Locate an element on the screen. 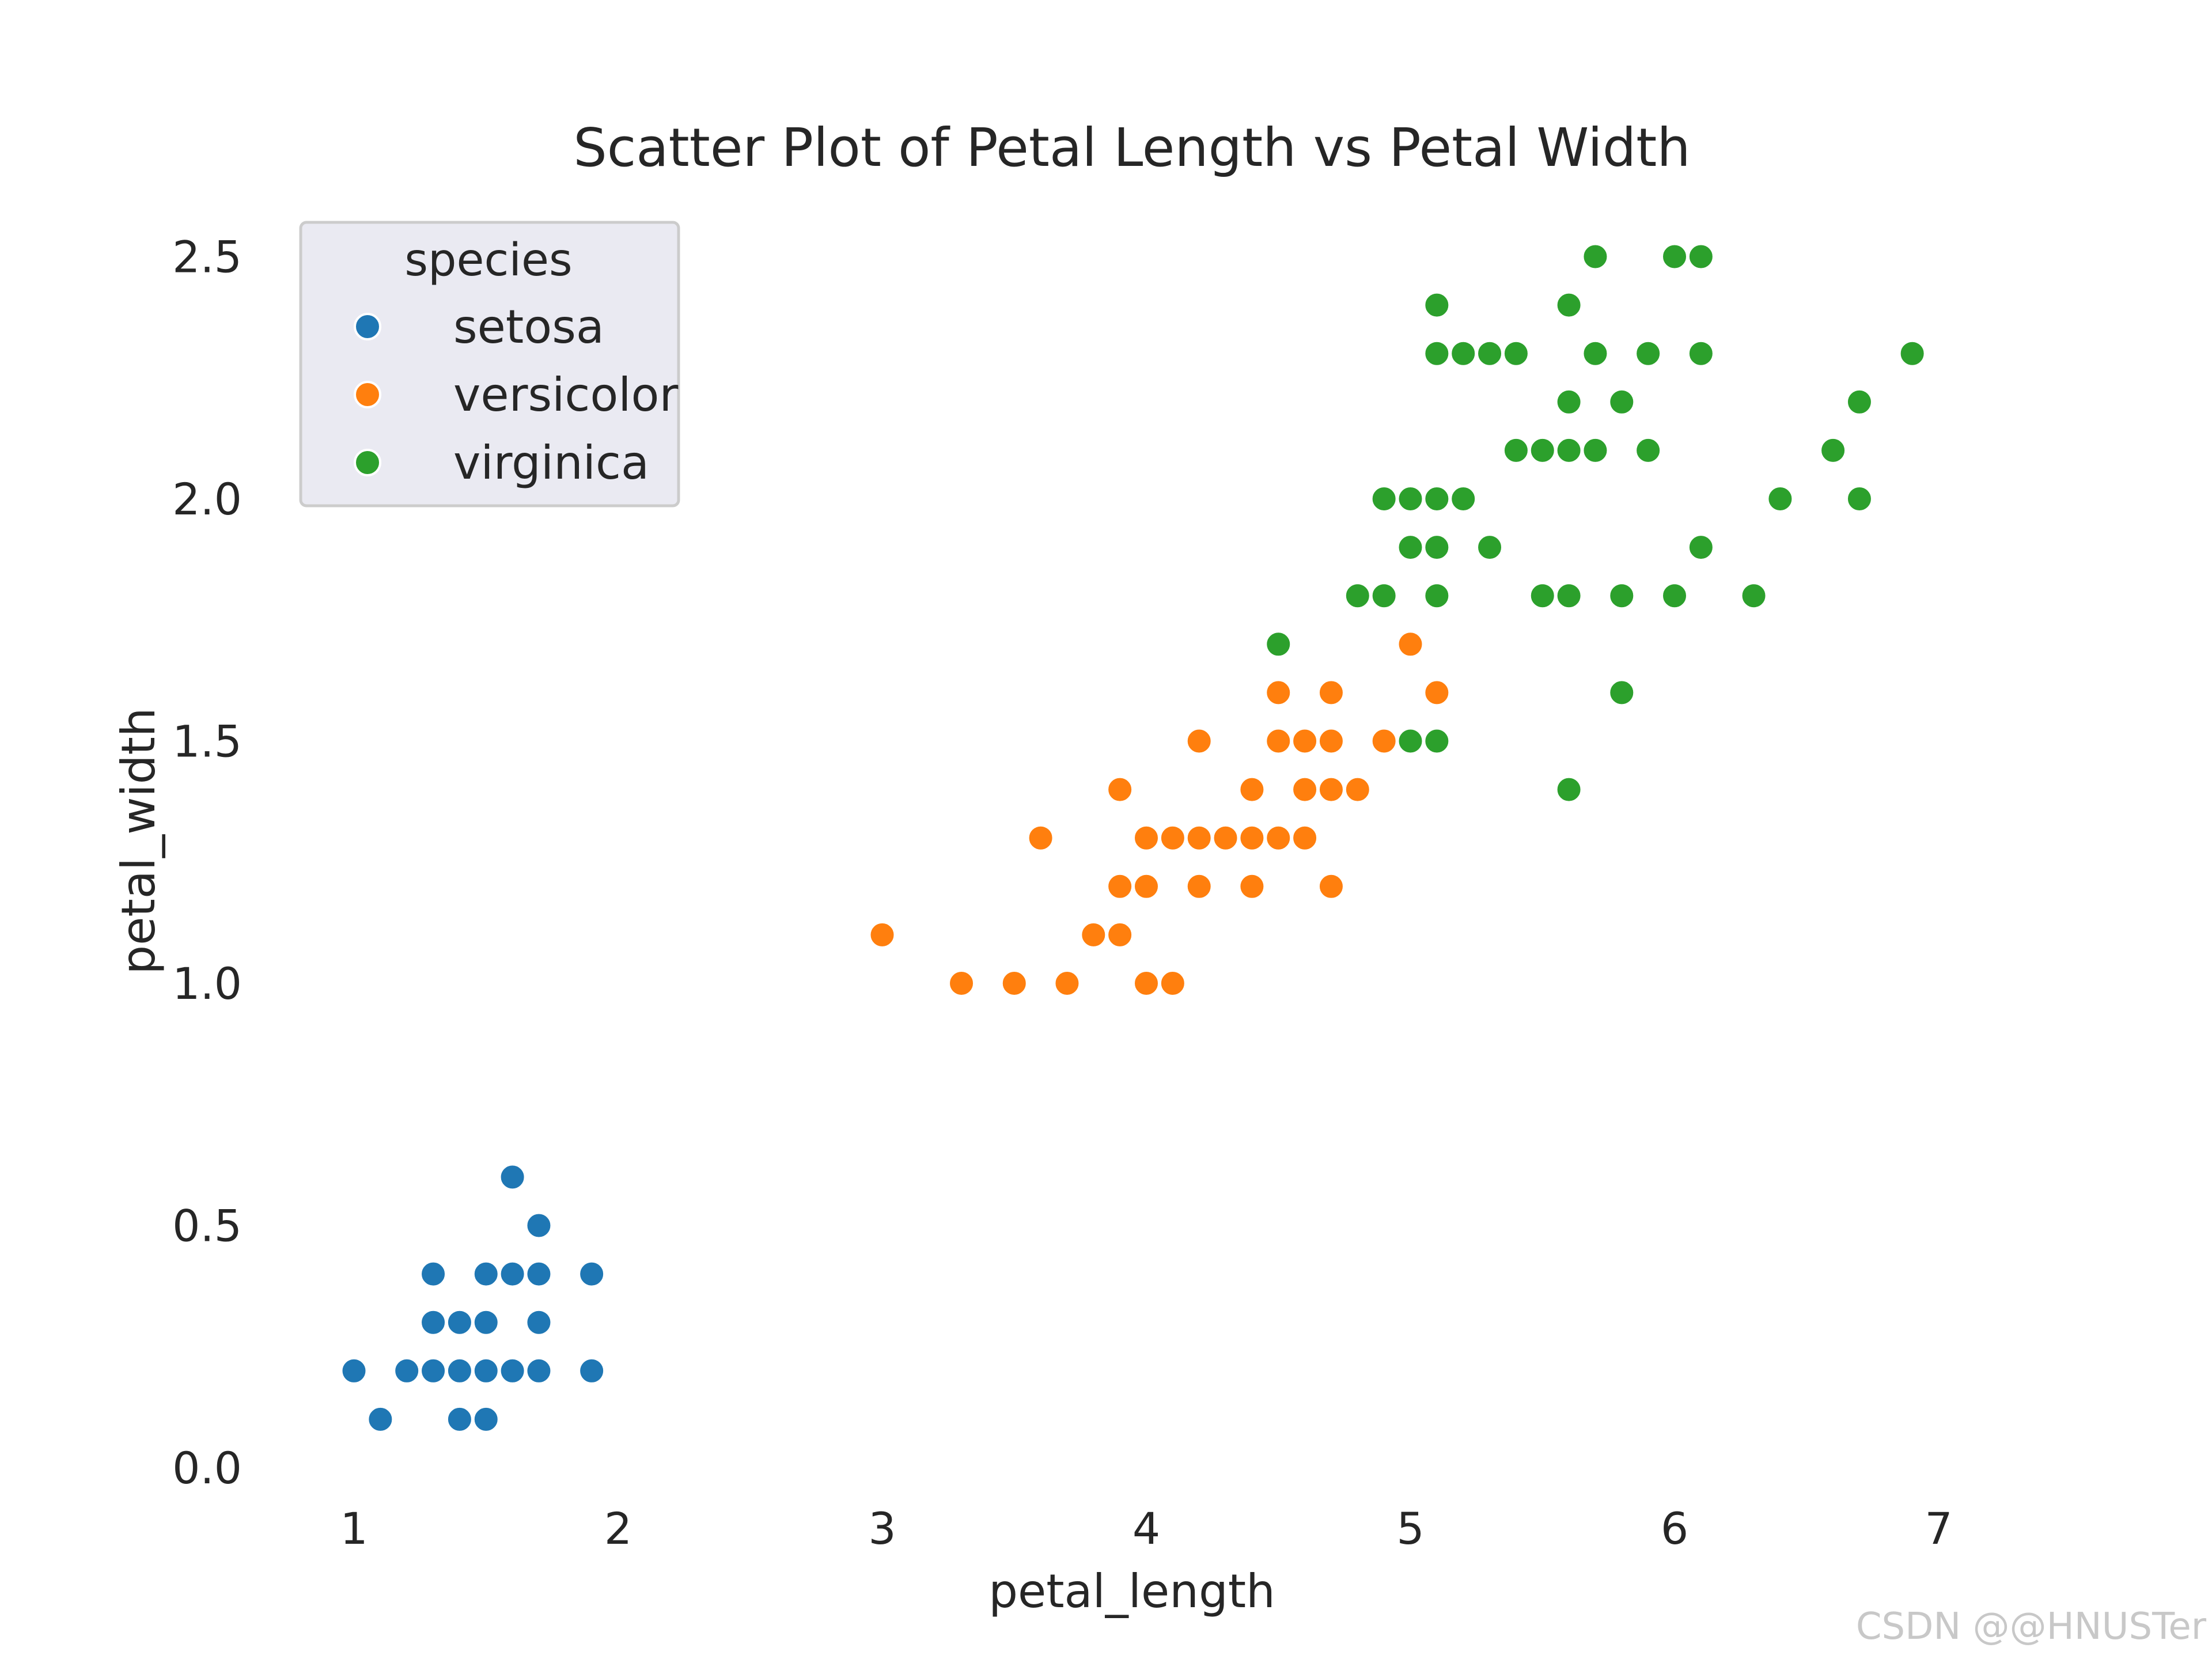 The width and height of the screenshot is (2212, 1659). x-tick-label: 6 is located at coordinates (1674, 1528).